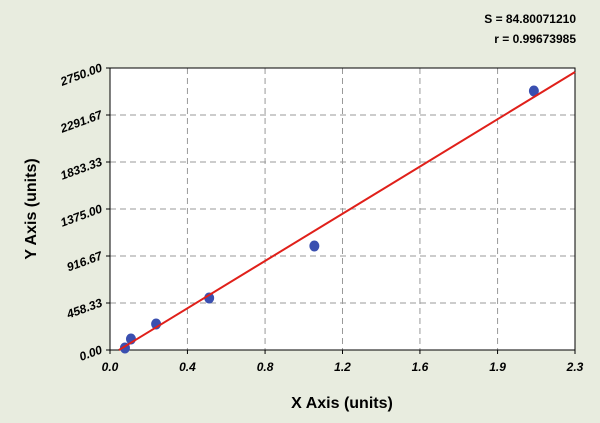  I want to click on annotation: r = 0.99673985, so click(535, 39).